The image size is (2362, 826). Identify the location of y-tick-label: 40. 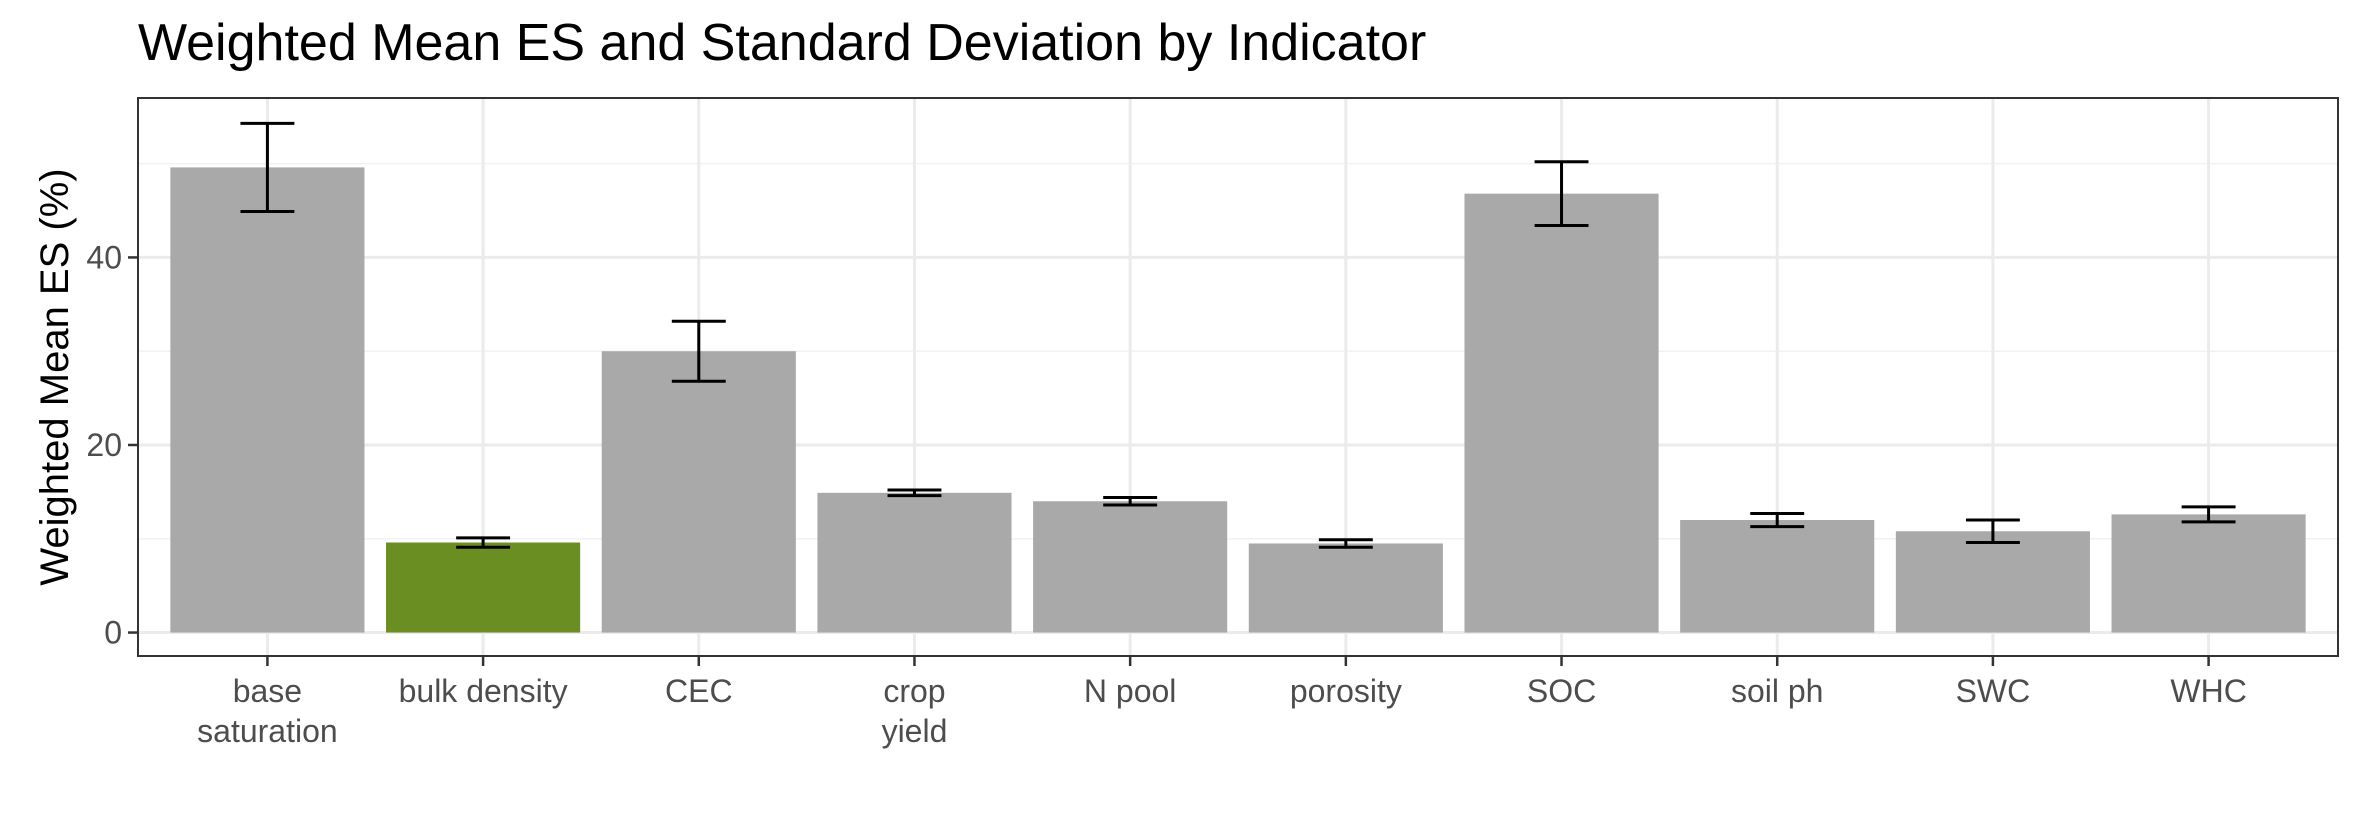
(104, 257).